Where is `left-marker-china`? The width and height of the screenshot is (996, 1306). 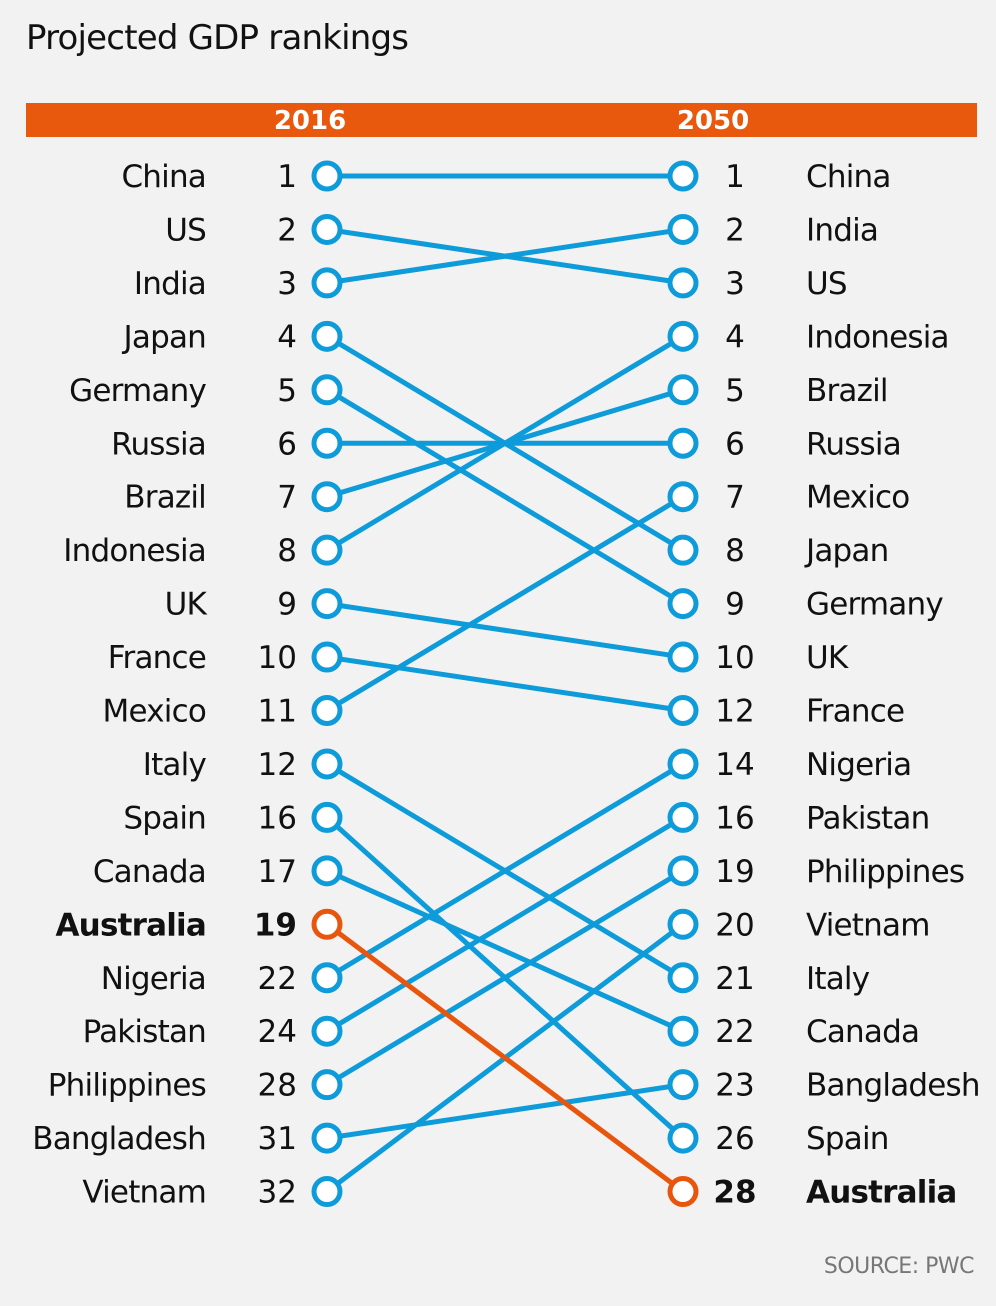 left-marker-china is located at coordinates (327, 176).